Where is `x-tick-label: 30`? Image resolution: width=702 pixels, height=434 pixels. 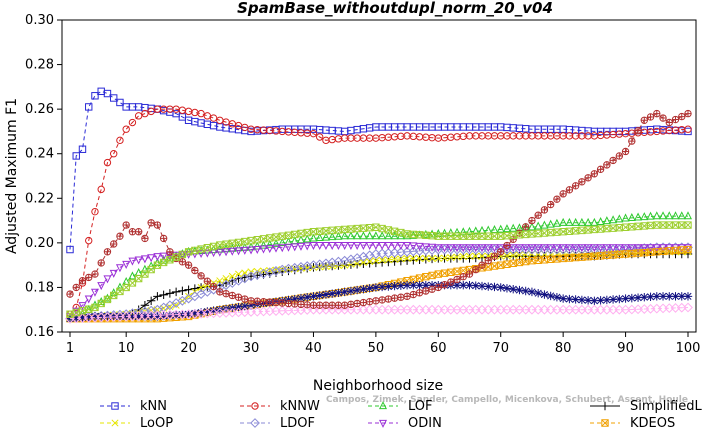 x-tick-label: 30 is located at coordinates (251, 348).